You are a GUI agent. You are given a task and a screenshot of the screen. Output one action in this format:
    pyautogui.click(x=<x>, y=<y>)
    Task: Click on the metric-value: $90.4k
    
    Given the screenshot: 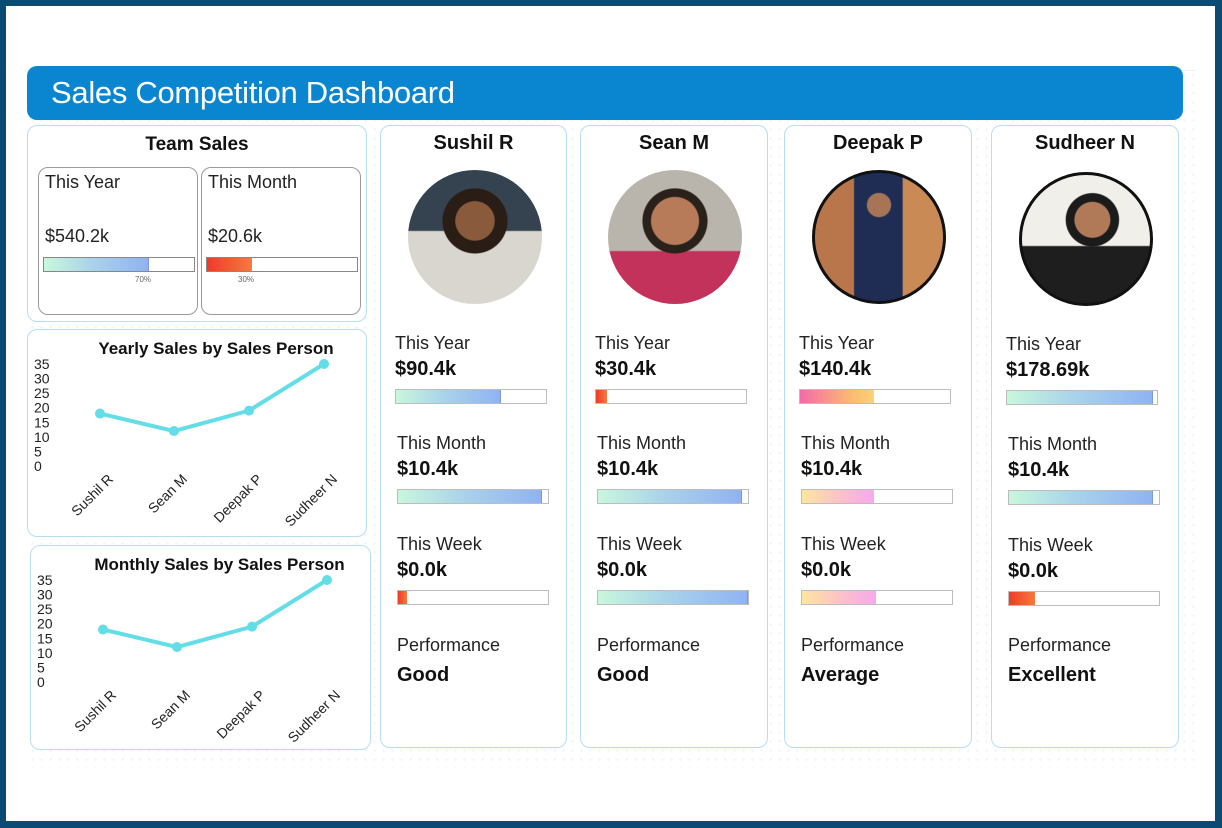 What is the action you would take?
    pyautogui.click(x=426, y=369)
    